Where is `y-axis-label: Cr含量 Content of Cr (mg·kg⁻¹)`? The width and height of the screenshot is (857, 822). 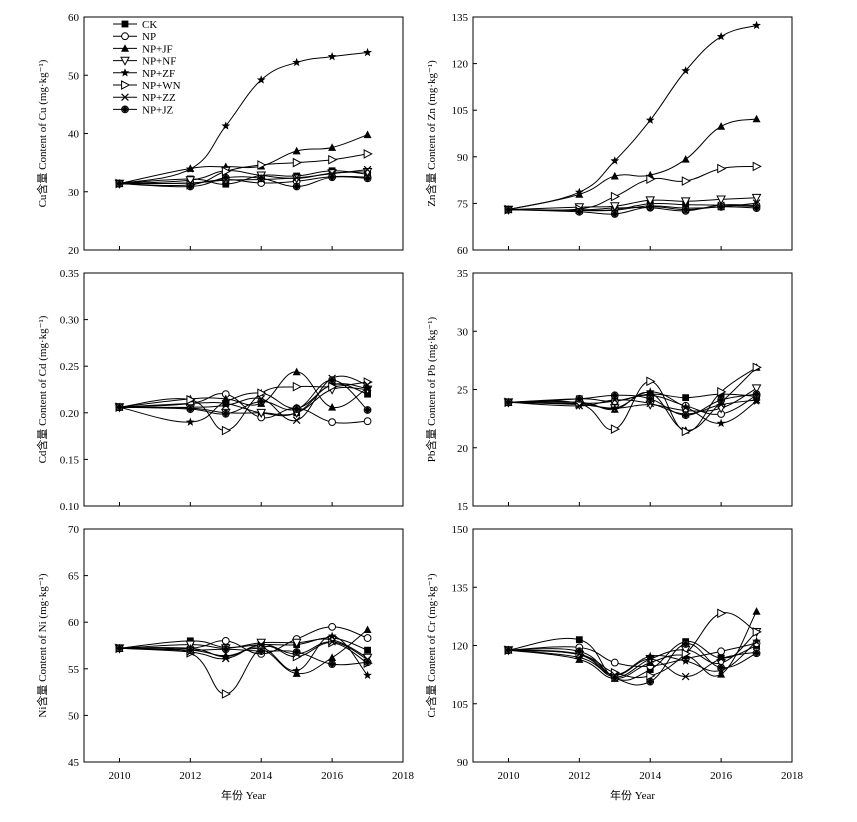 y-axis-label: Cr含量 Content of Cr (mg·kg⁻¹) is located at coordinates (431, 645).